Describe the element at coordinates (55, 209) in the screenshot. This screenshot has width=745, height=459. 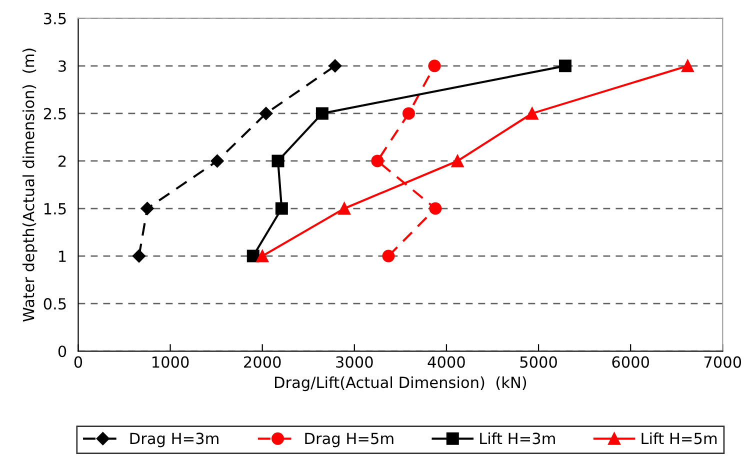
I see `y-tick-label: 1.5` at that location.